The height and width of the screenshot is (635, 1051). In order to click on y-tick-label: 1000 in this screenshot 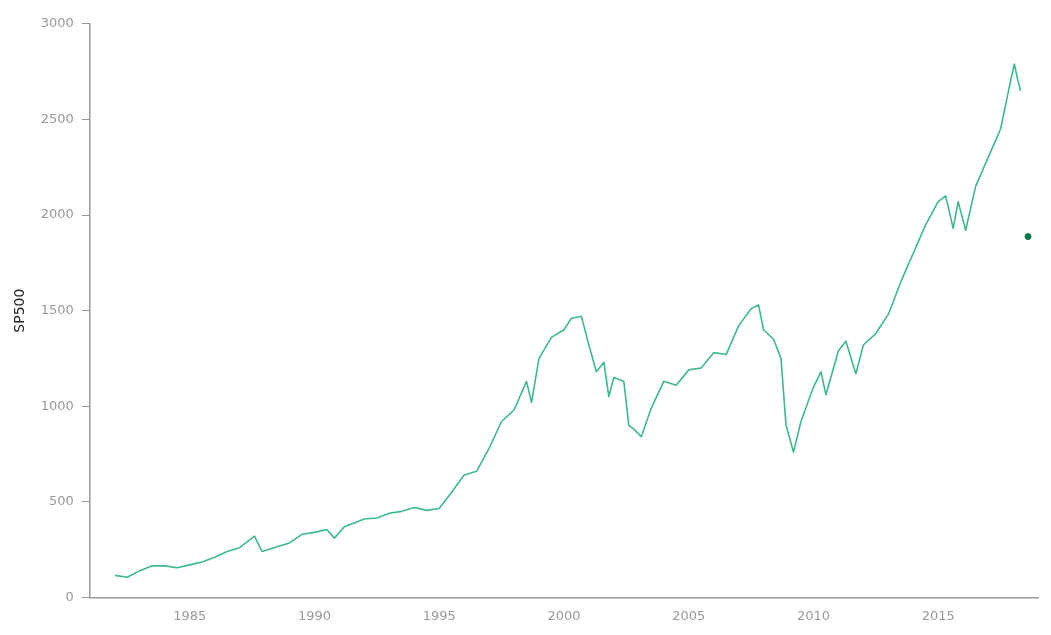, I will do `click(57, 405)`.